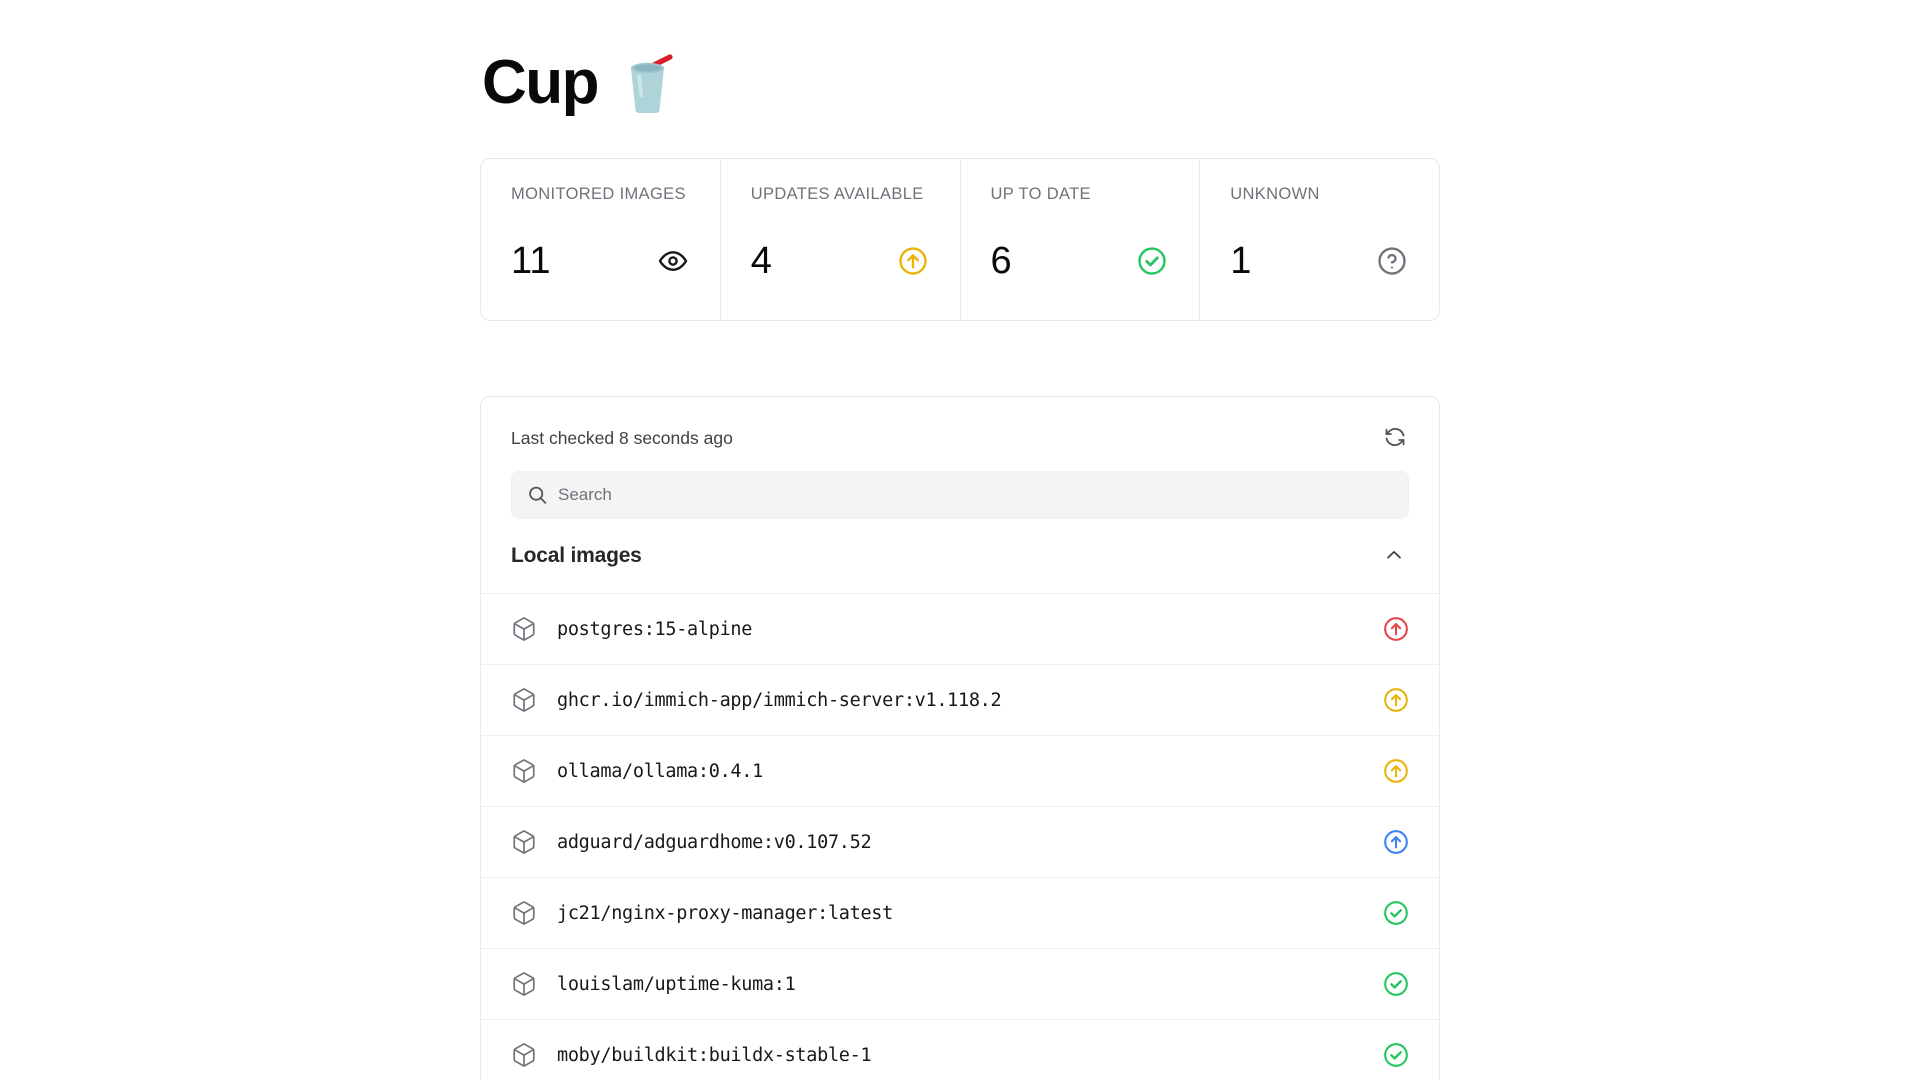 The height and width of the screenshot is (1080, 1920). Describe the element at coordinates (601, 239) in the screenshot. I see `stat-card-monitored-images: MONITORED IMAGES 11` at that location.